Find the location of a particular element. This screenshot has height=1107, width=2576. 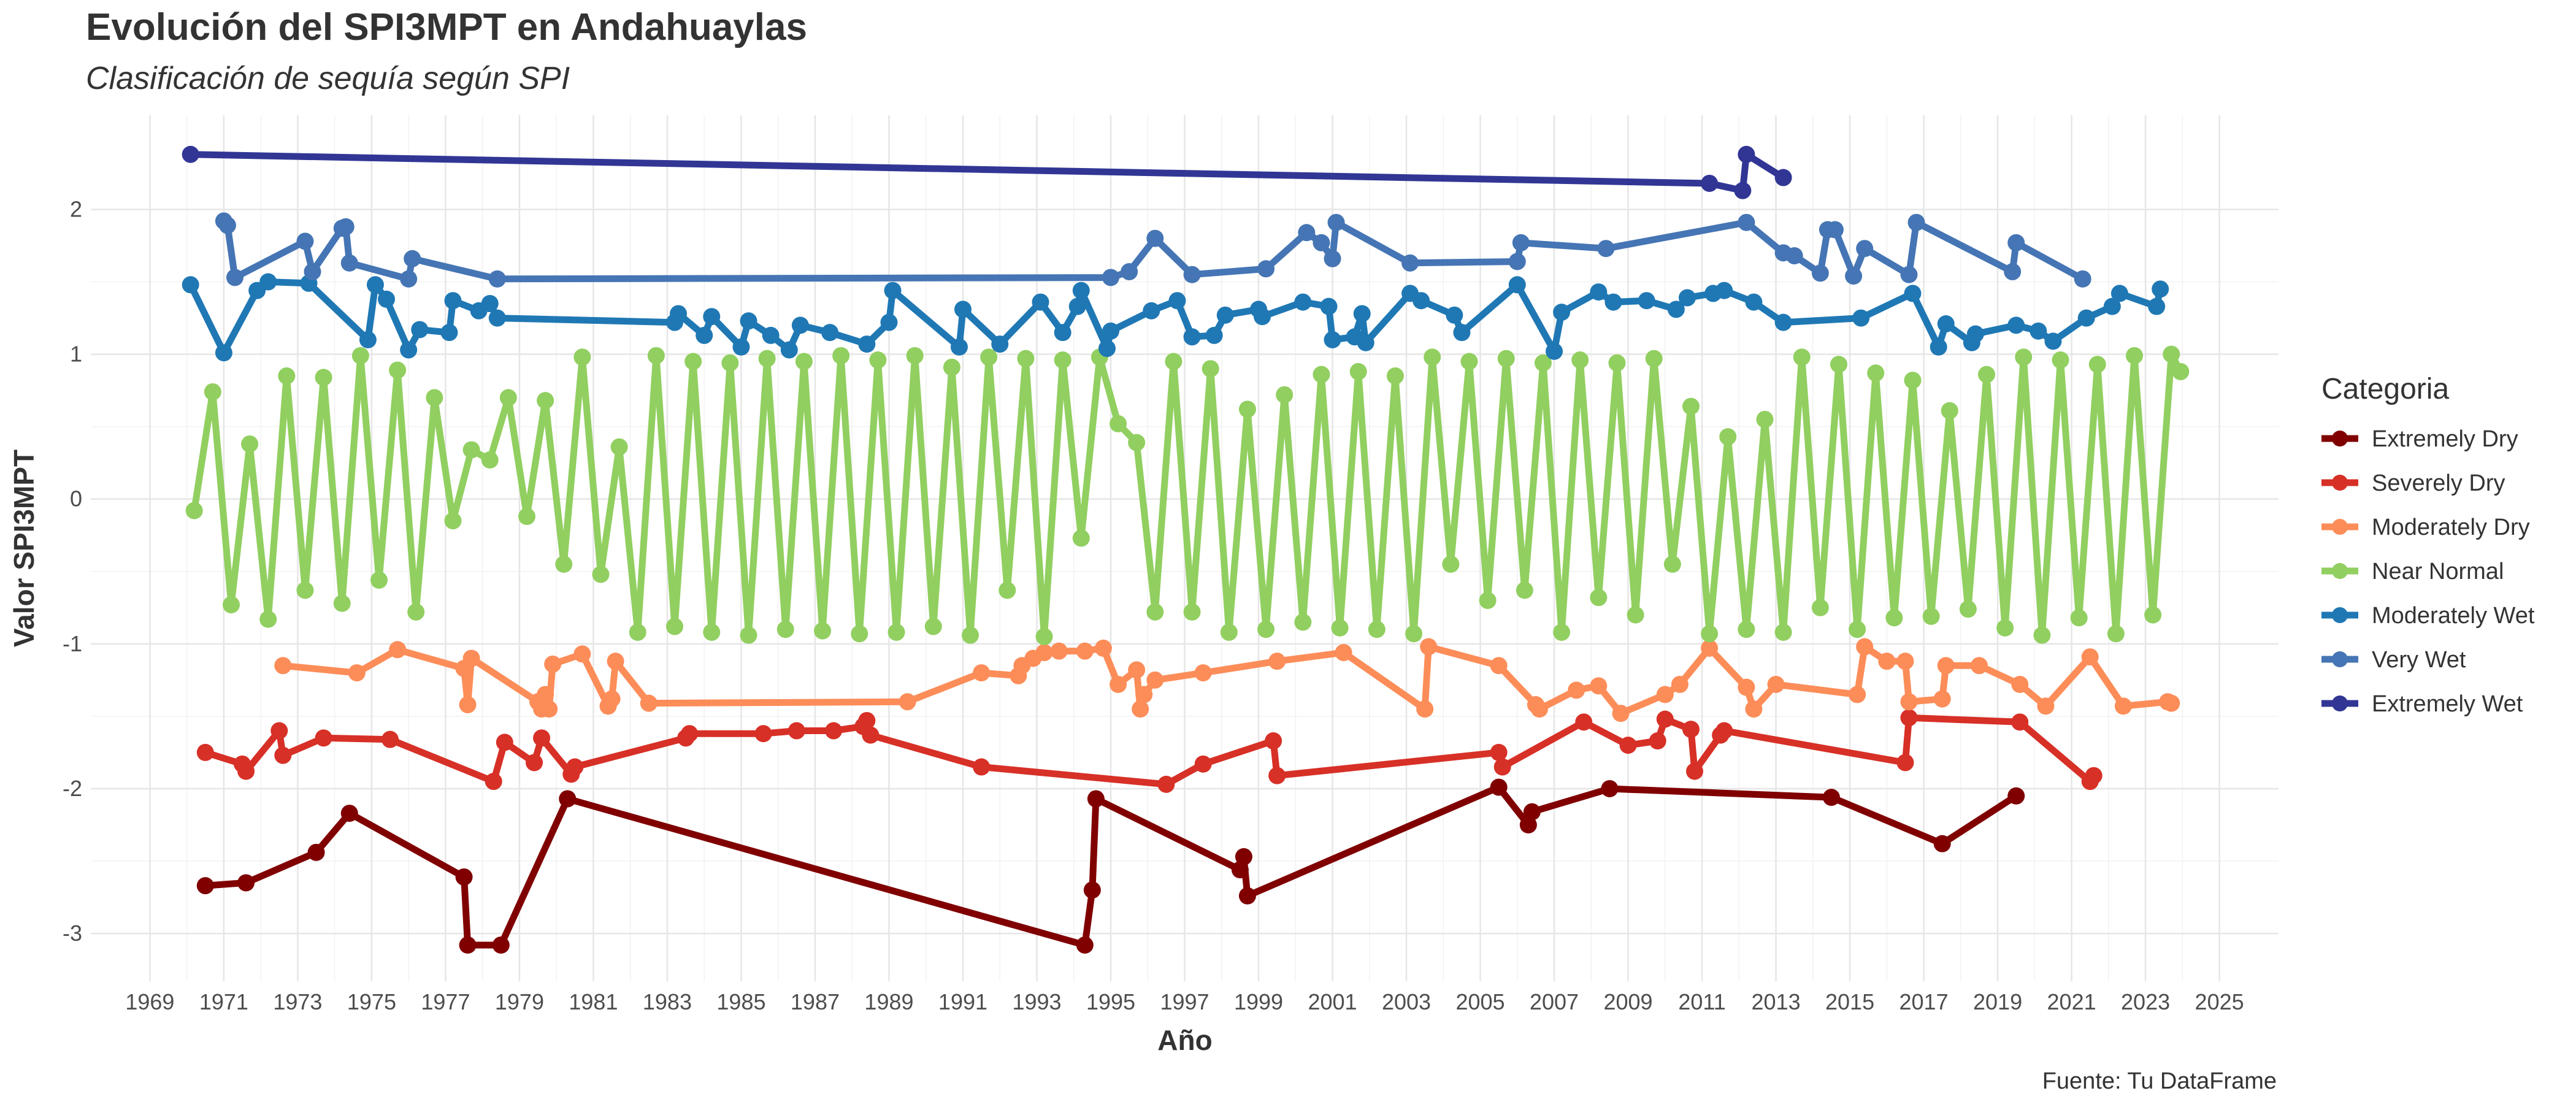

x-tick-label: 2009 is located at coordinates (1627, 1001).